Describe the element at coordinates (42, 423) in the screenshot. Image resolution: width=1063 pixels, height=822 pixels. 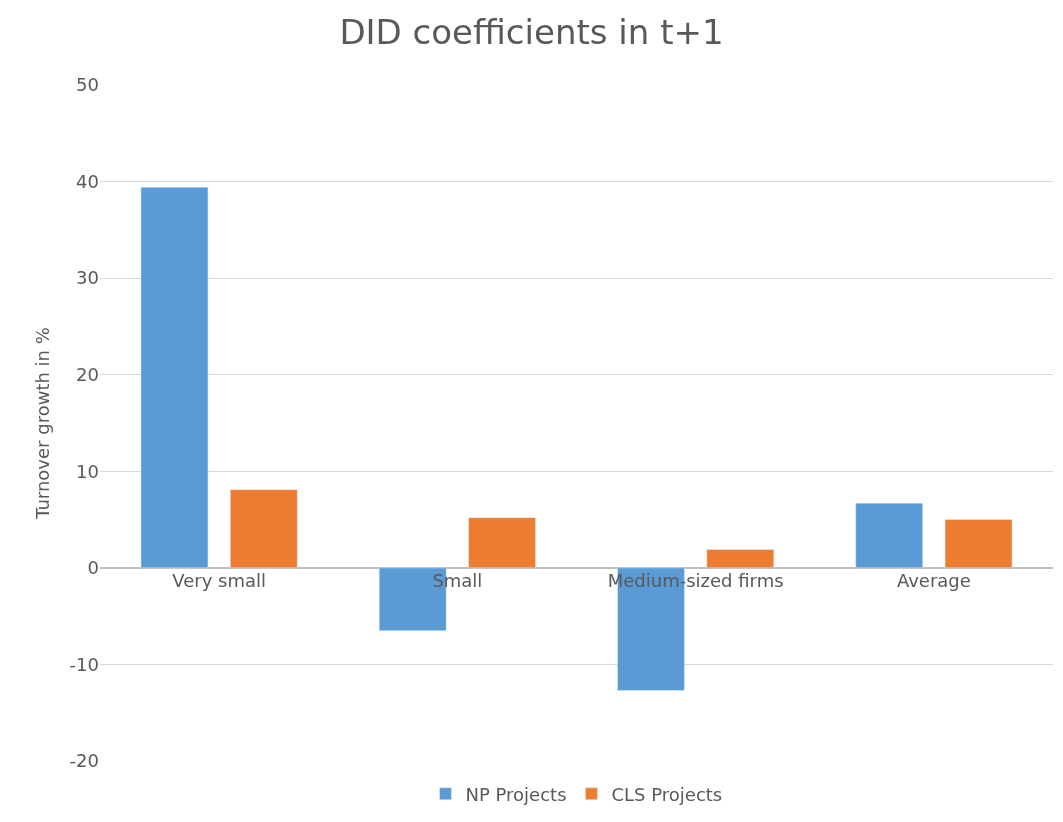
I see `y-axis-title: Turnover growth in %` at that location.